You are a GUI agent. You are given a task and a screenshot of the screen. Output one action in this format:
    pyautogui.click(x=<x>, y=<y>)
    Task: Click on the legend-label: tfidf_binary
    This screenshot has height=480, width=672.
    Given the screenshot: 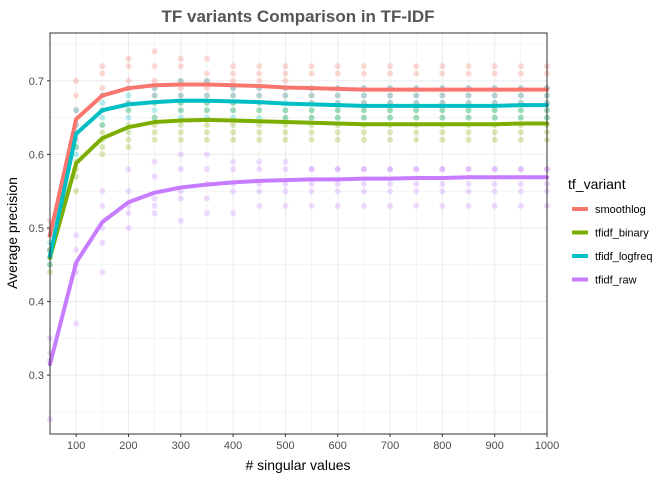 What is the action you would take?
    pyautogui.click(x=622, y=234)
    